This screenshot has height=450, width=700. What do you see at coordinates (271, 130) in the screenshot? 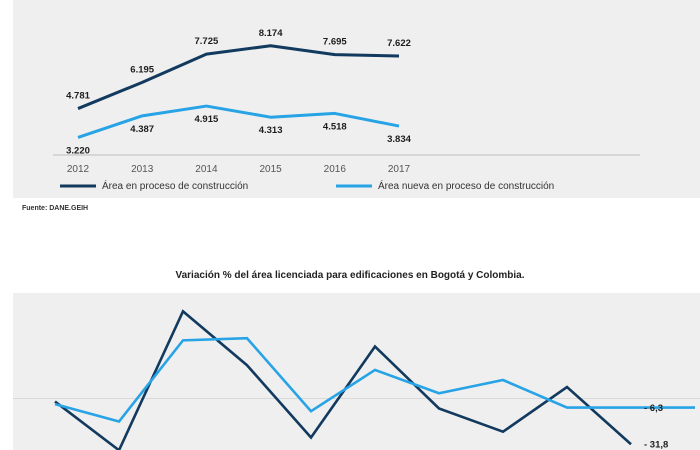
I see `data-label: 4.313` at bounding box center [271, 130].